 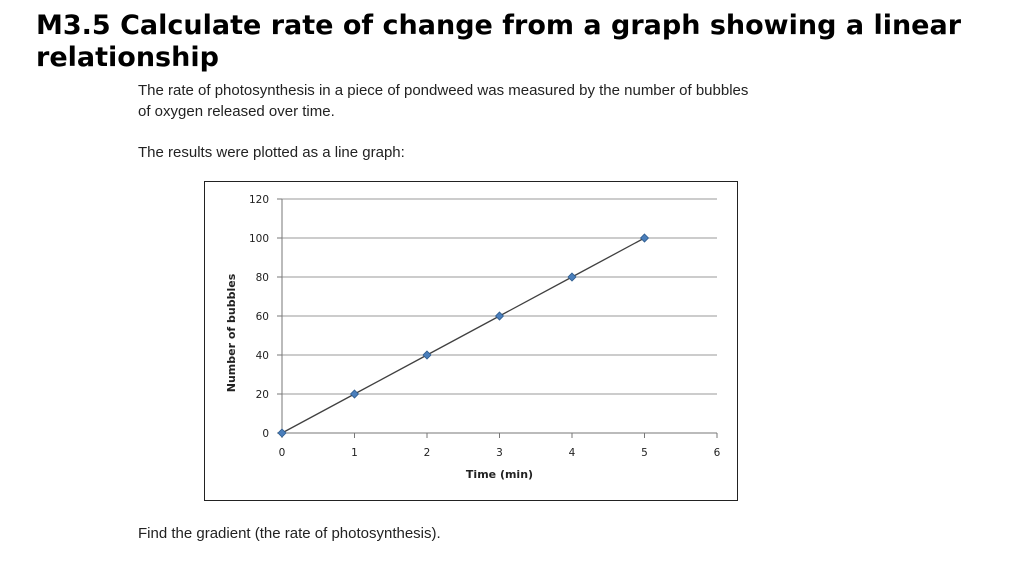 What do you see at coordinates (282, 453) in the screenshot?
I see `x-tick-label-0: 0` at bounding box center [282, 453].